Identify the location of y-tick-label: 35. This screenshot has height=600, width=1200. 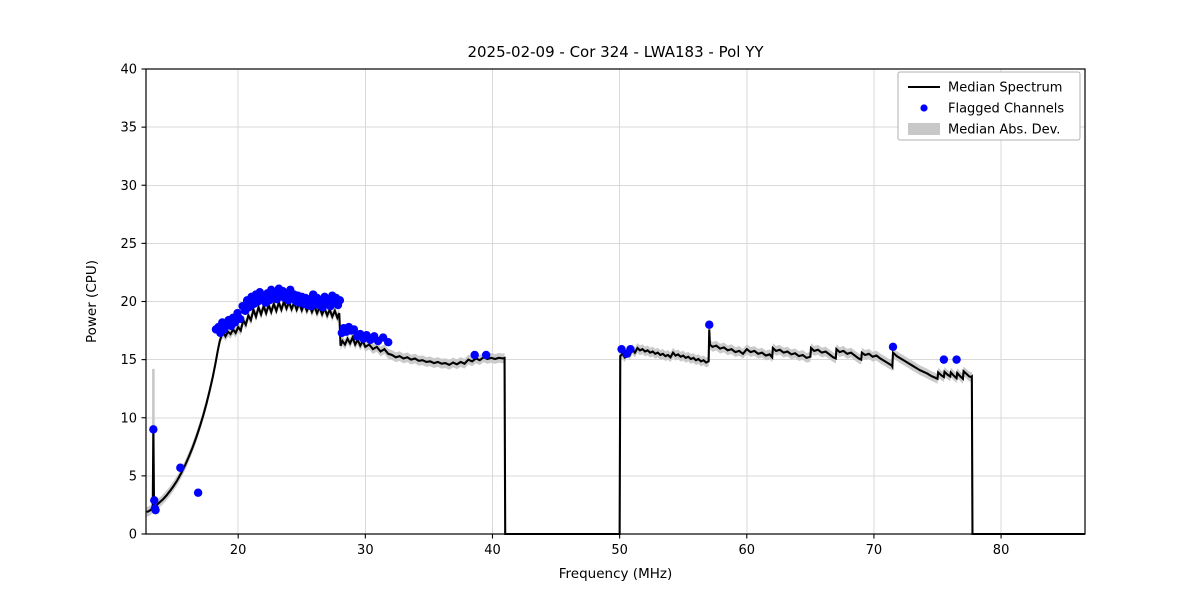
(128, 128).